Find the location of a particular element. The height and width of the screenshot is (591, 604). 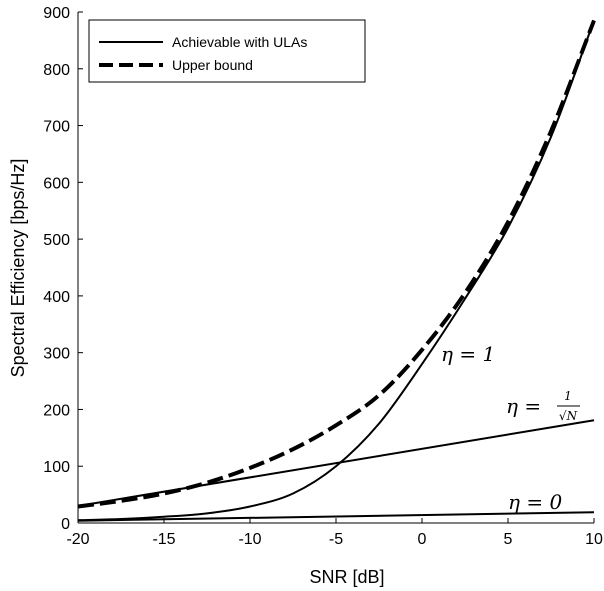

legend: Achievable with ULAs Upper bound is located at coordinates (227, 51).